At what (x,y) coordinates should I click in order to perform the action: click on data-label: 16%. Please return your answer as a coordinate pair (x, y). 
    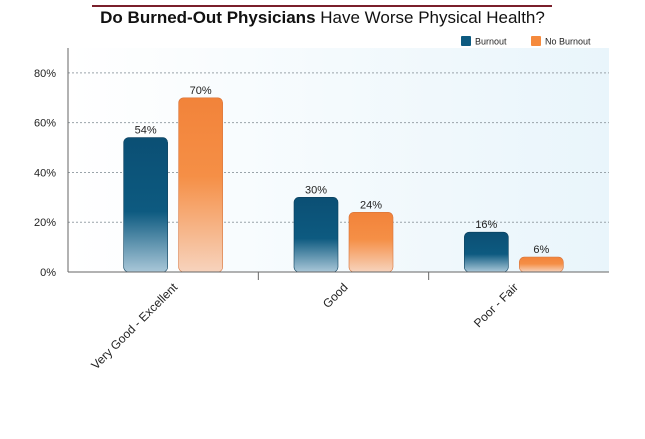
    Looking at the image, I should click on (486, 225).